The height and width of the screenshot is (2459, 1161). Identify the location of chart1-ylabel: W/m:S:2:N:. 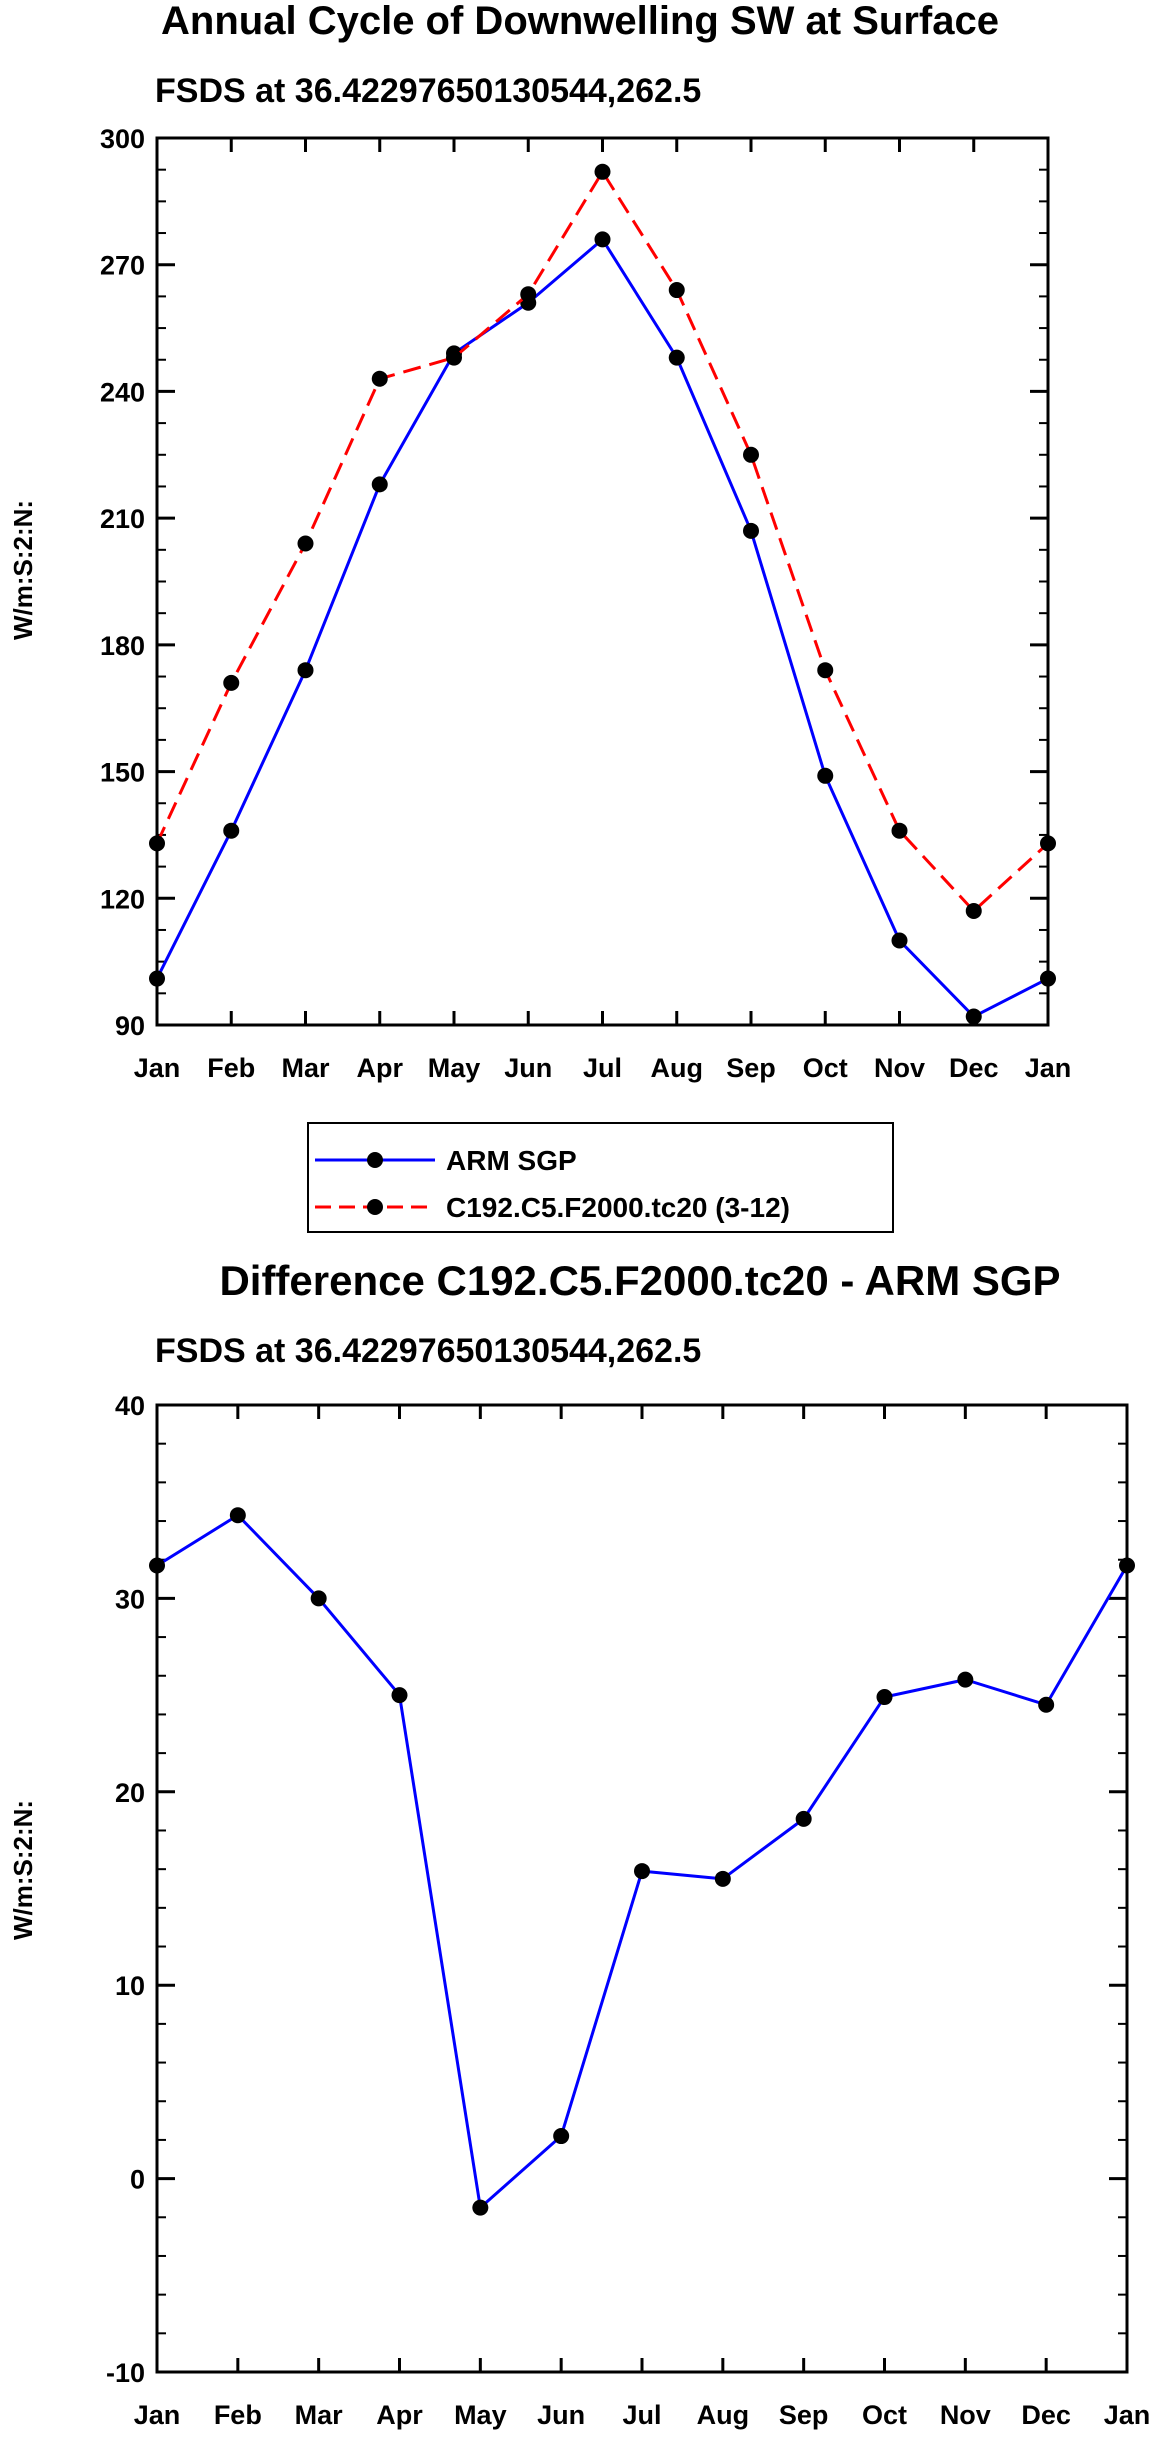
(23, 570).